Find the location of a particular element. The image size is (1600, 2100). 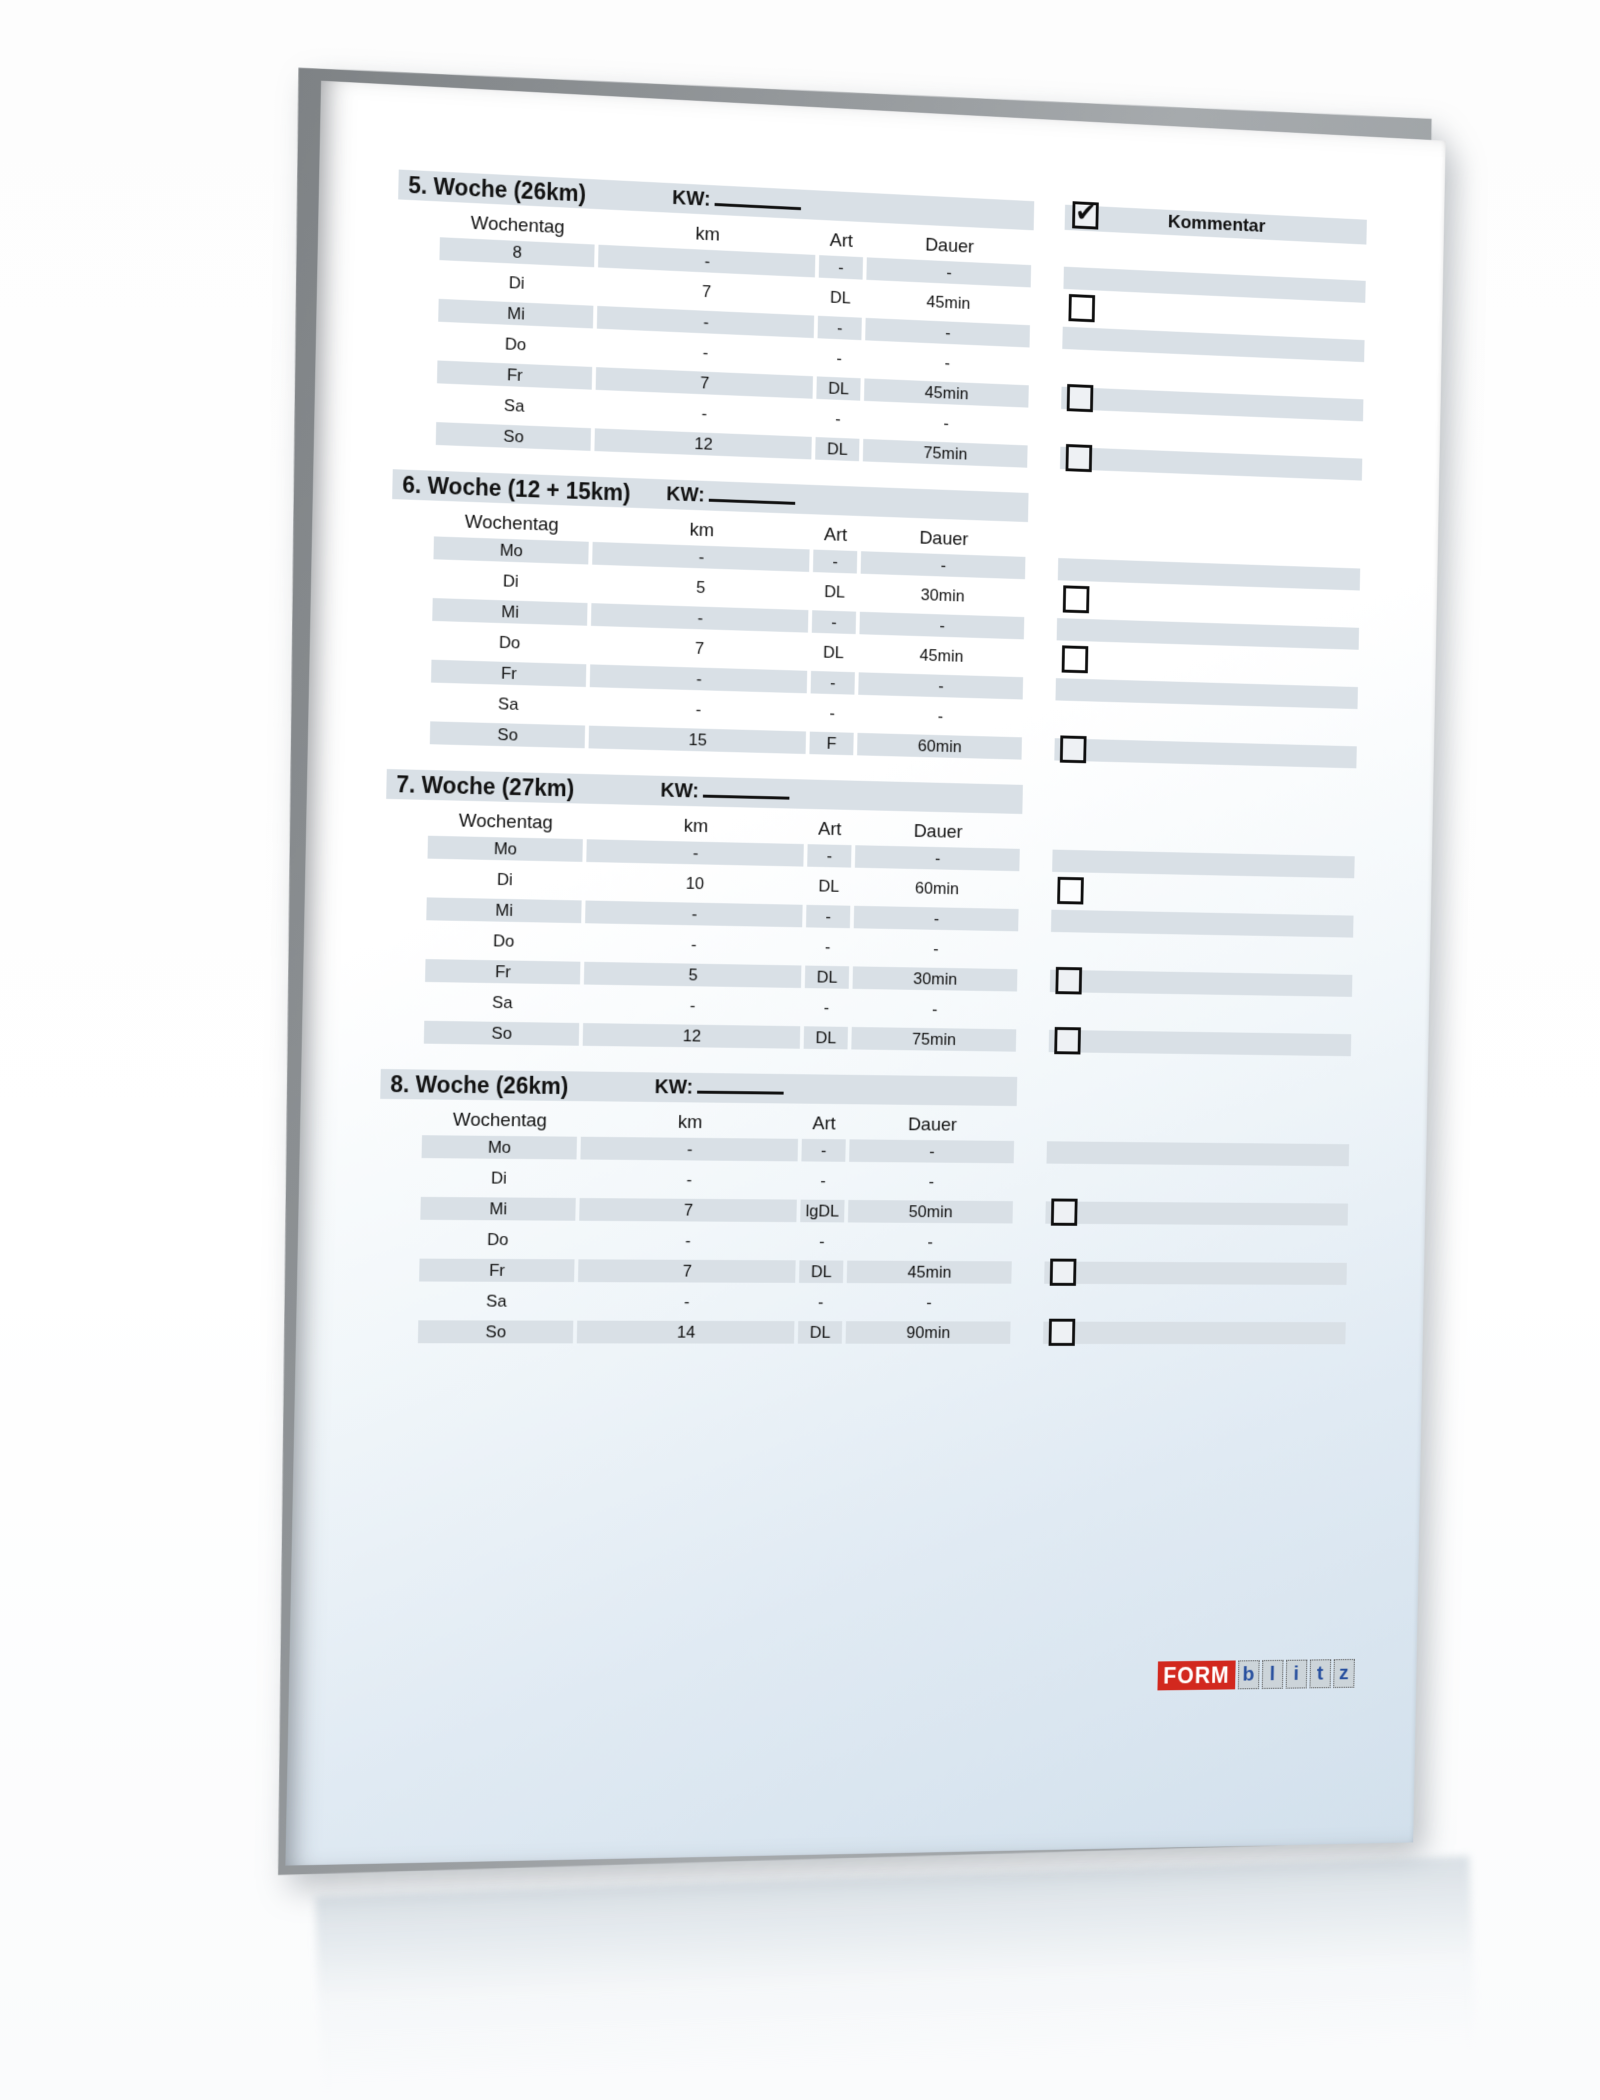

day-cell: Di is located at coordinates (510, 581).